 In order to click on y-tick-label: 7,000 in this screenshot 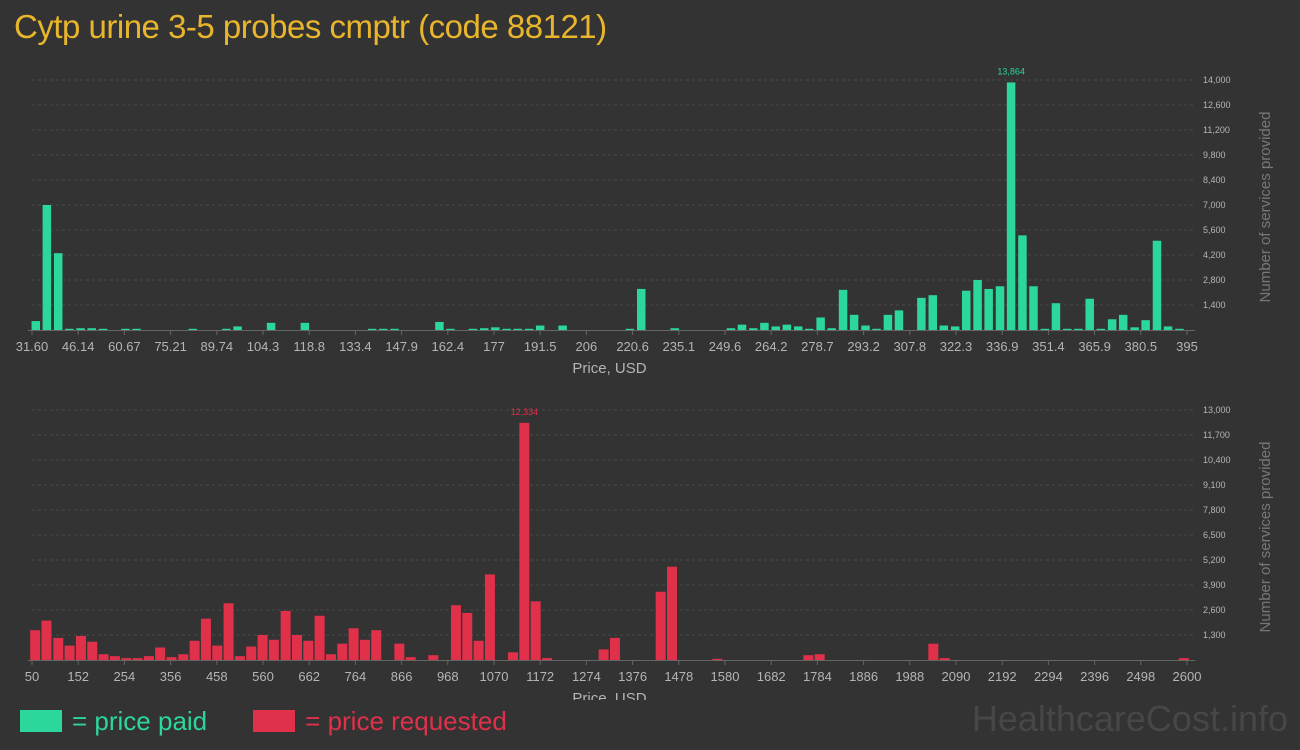, I will do `click(1214, 205)`.